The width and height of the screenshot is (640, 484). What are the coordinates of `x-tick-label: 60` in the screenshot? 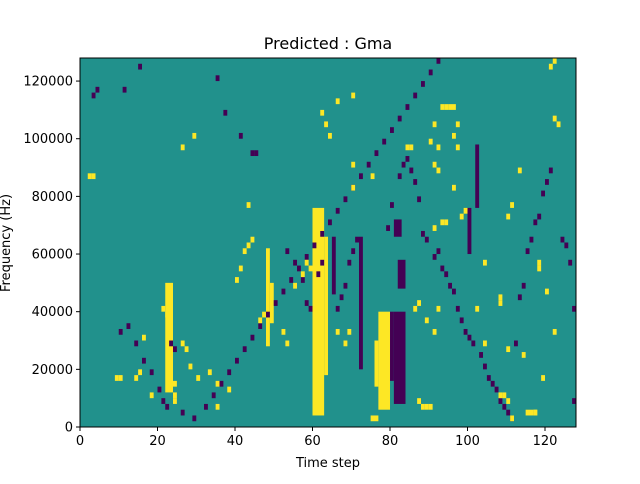 It's located at (312, 441).